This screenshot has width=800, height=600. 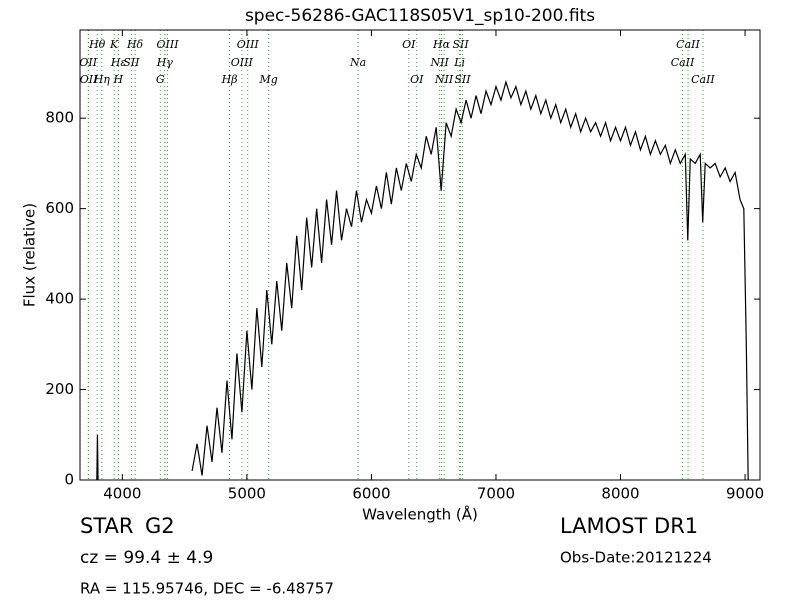 What do you see at coordinates (160, 79) in the screenshot?
I see `spectral-line-label: G` at bounding box center [160, 79].